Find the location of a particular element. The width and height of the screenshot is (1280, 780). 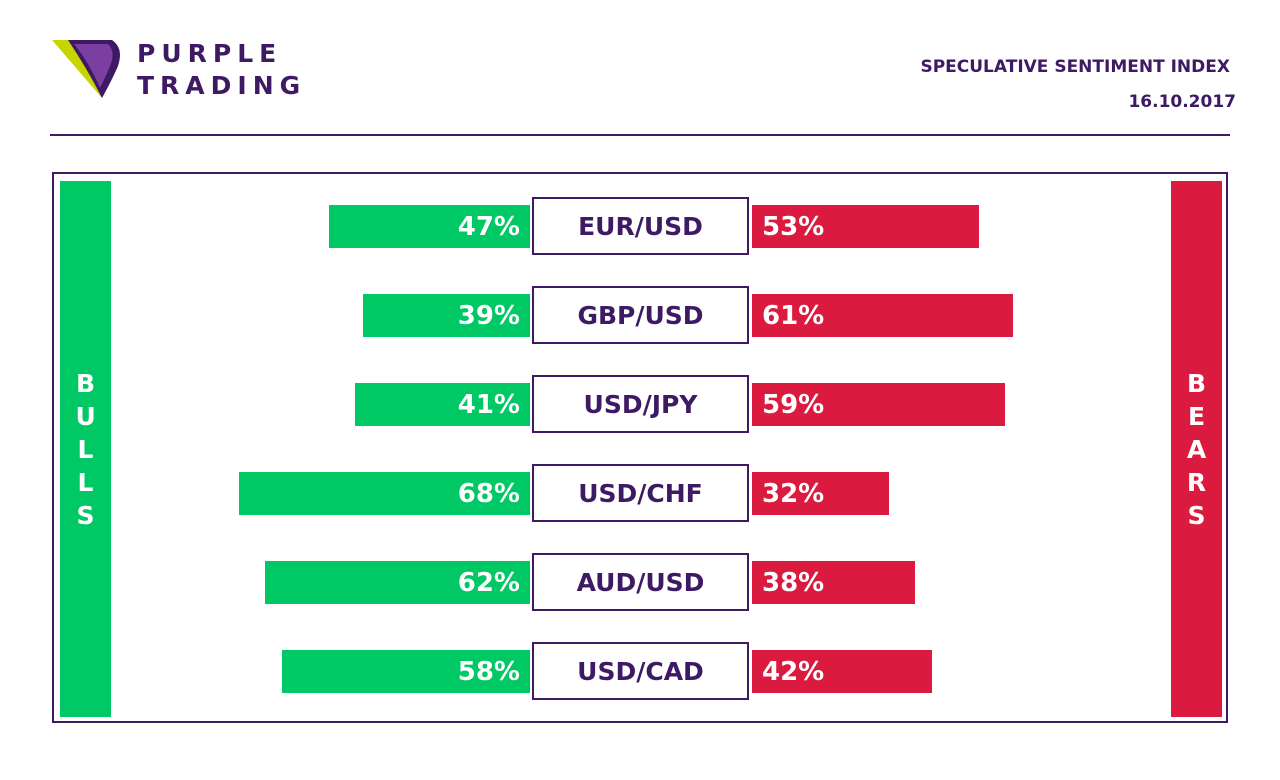

bear-bar: 38% is located at coordinates (833, 582).